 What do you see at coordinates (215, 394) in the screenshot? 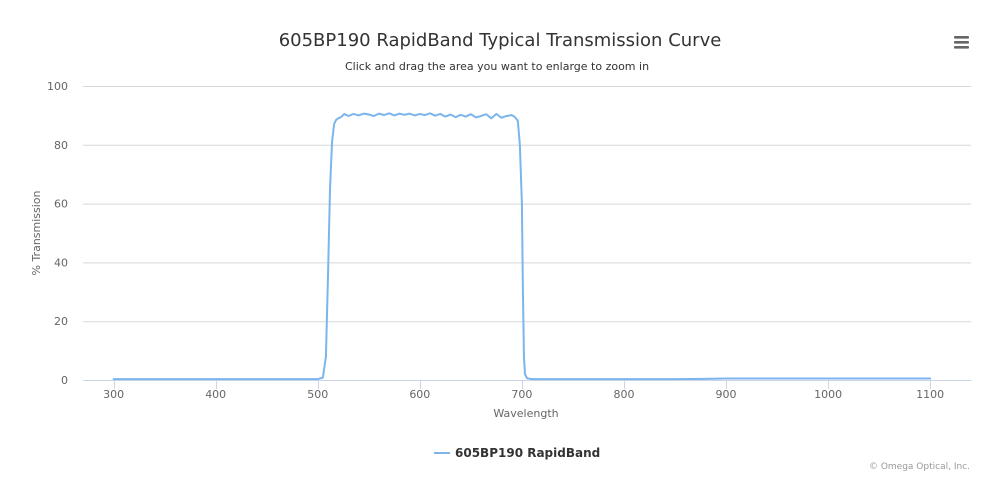
I see `x-tick-label-400: 400` at bounding box center [215, 394].